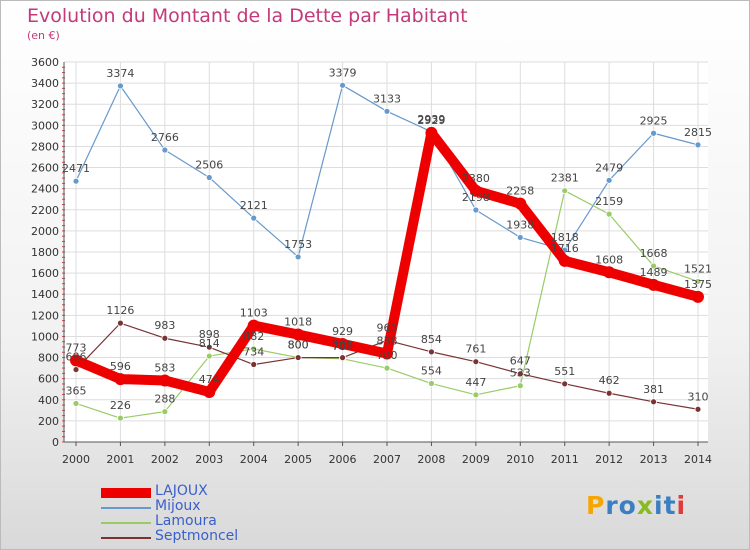 This screenshot has height=550, width=750. What do you see at coordinates (343, 459) in the screenshot?
I see `x-tick-label: 2006` at bounding box center [343, 459].